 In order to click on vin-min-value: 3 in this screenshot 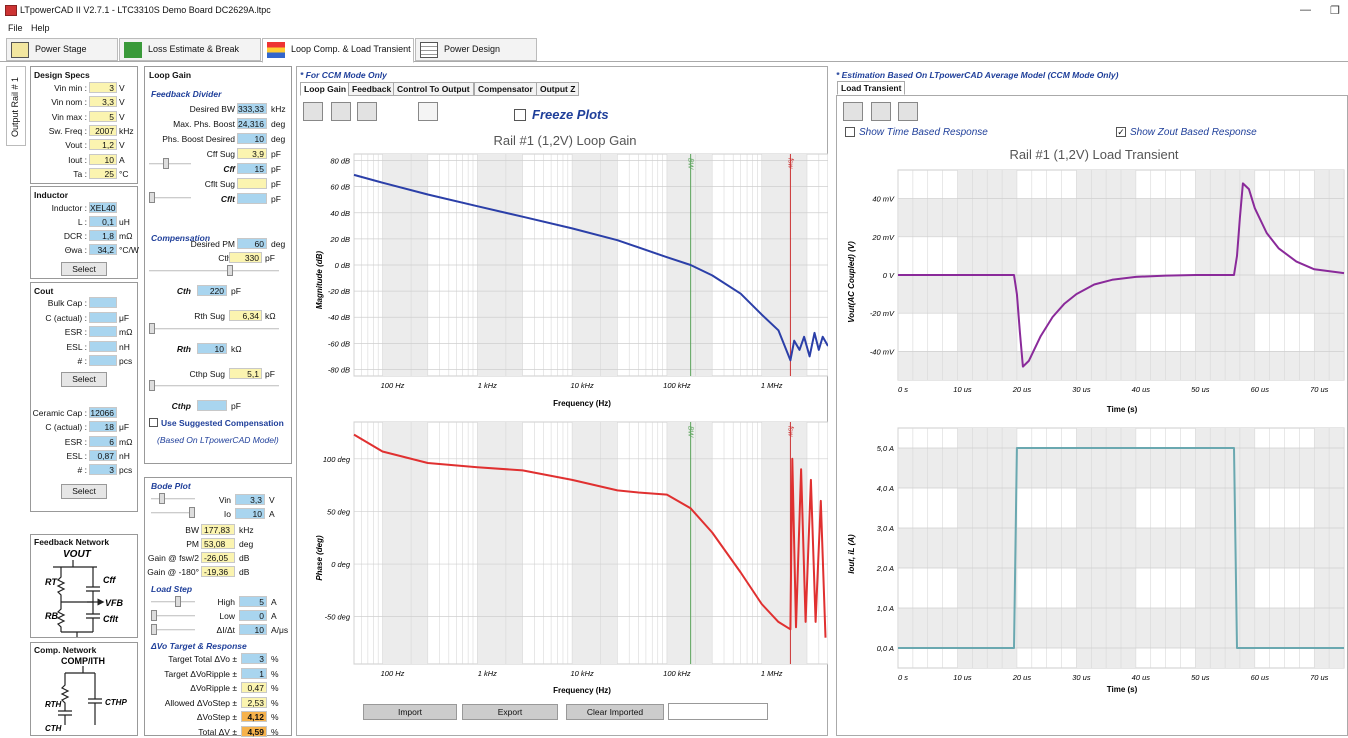, I will do `click(103, 87)`.